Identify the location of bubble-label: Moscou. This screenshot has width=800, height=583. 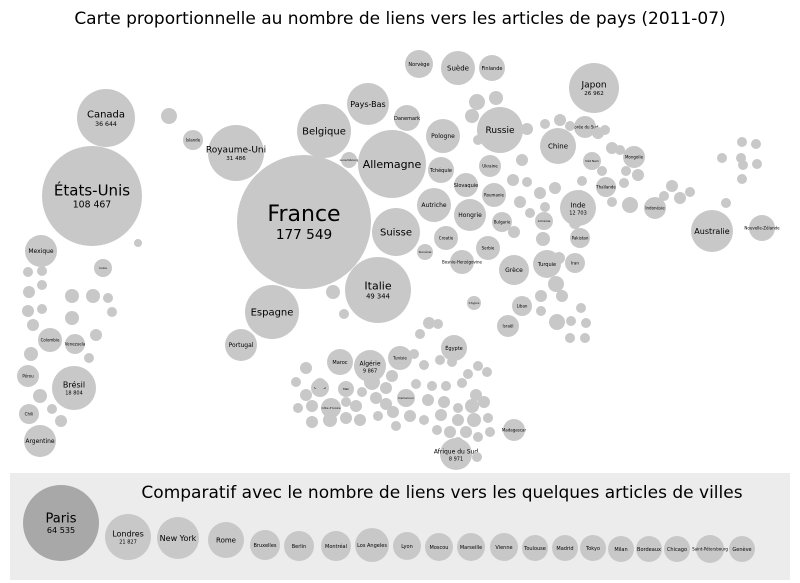
(439, 548).